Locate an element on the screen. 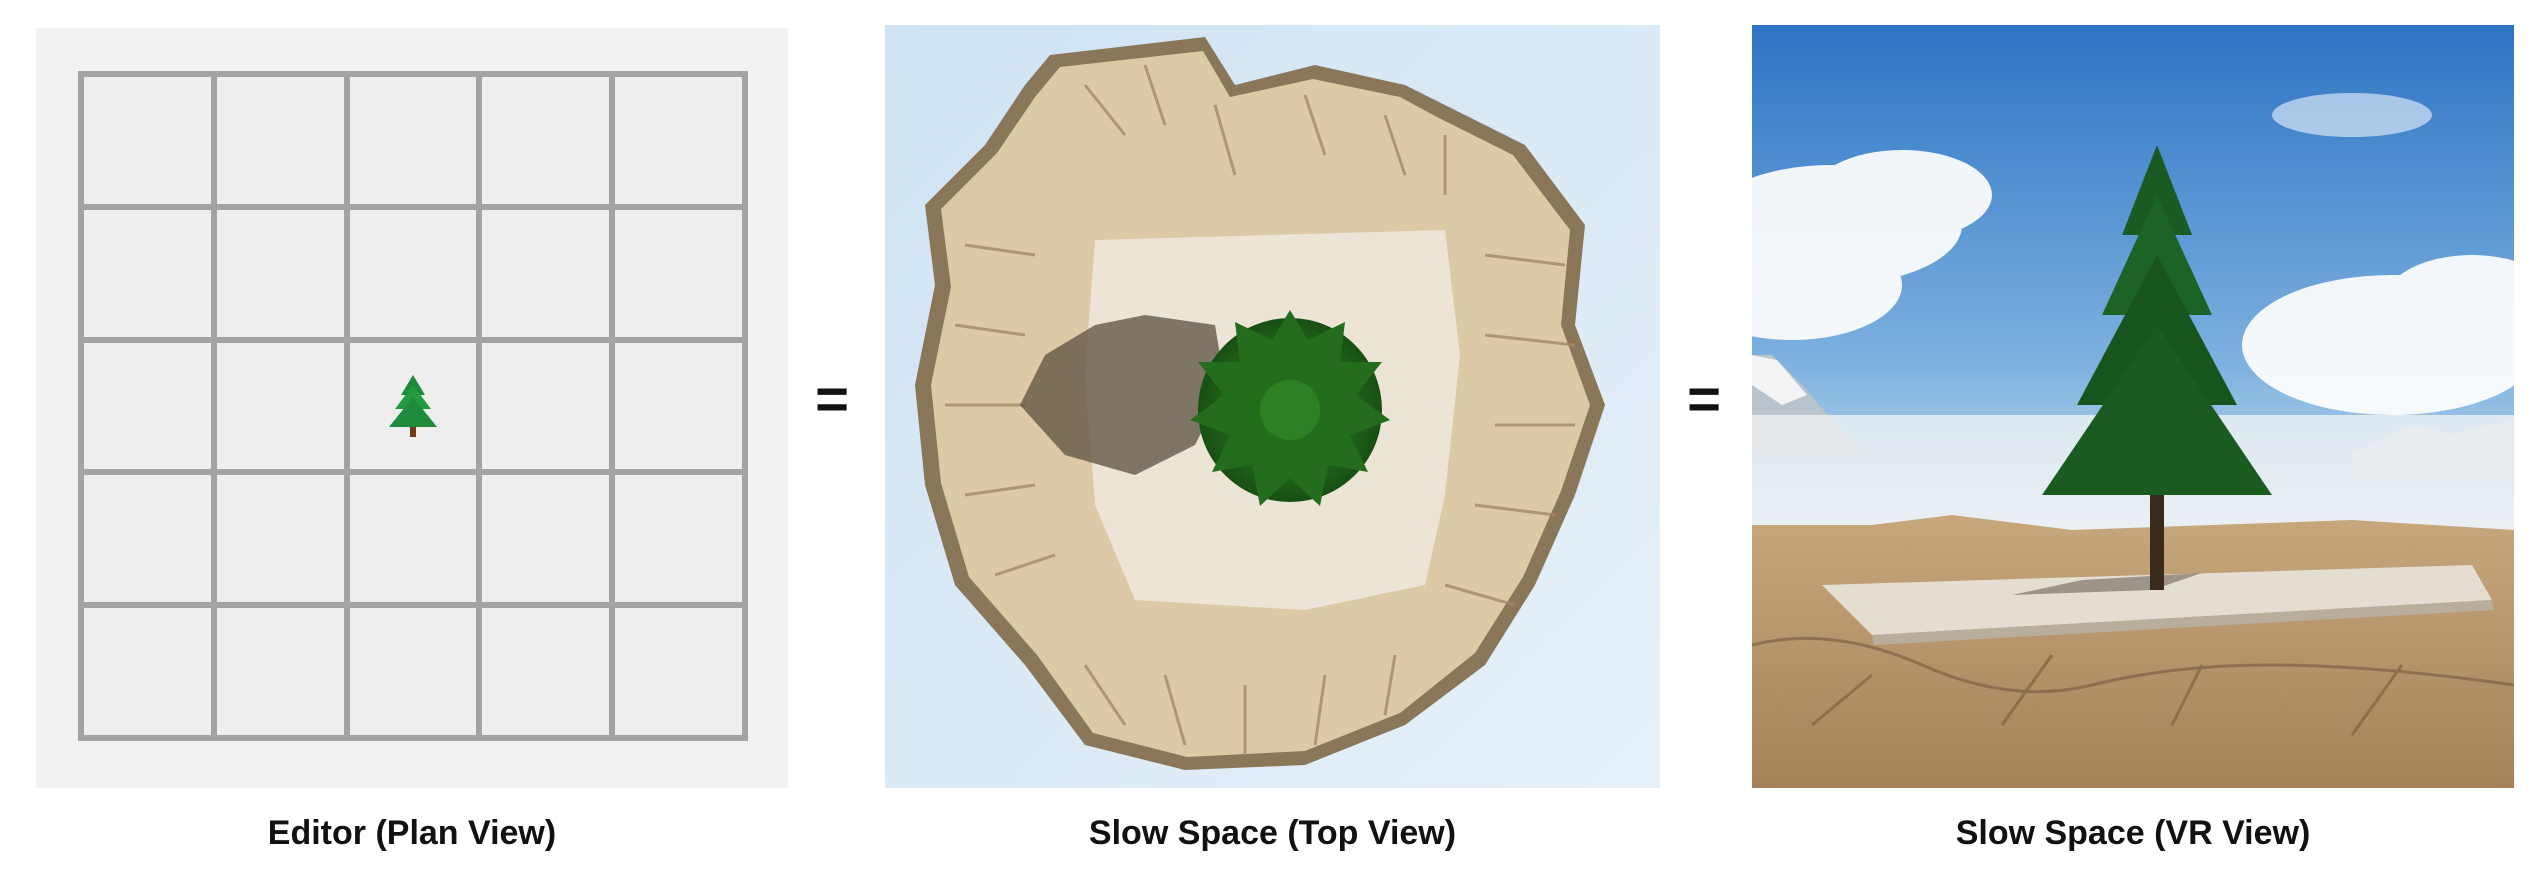  equals-sign-1: = is located at coordinates (832, 399).